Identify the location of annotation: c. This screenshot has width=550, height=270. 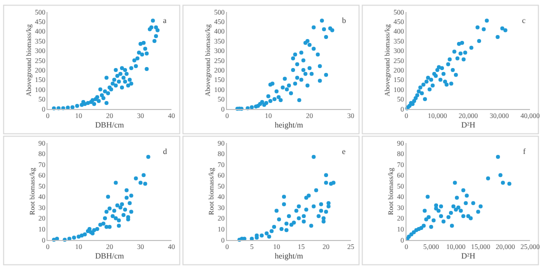
(524, 20).